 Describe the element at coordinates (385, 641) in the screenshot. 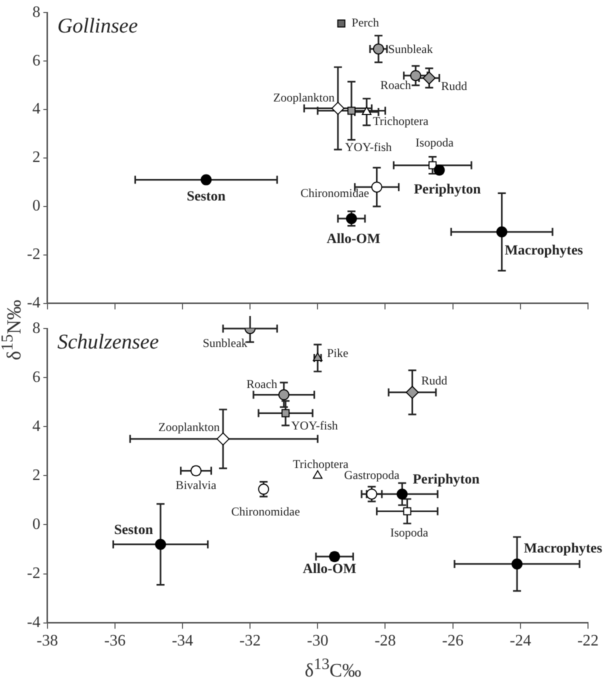

I see `x-tick-label: -28` at that location.